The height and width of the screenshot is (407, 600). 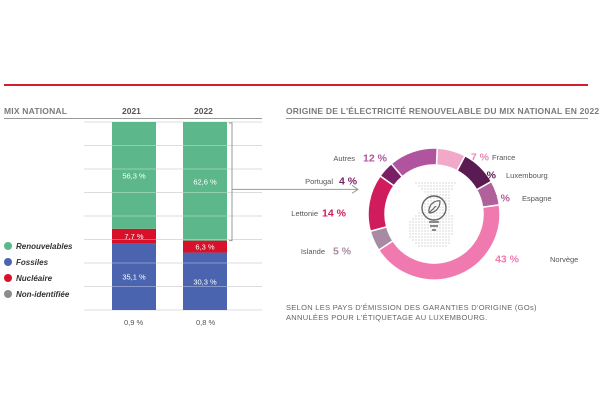 I want to click on luxembourg-map-icon, so click(x=432, y=214).